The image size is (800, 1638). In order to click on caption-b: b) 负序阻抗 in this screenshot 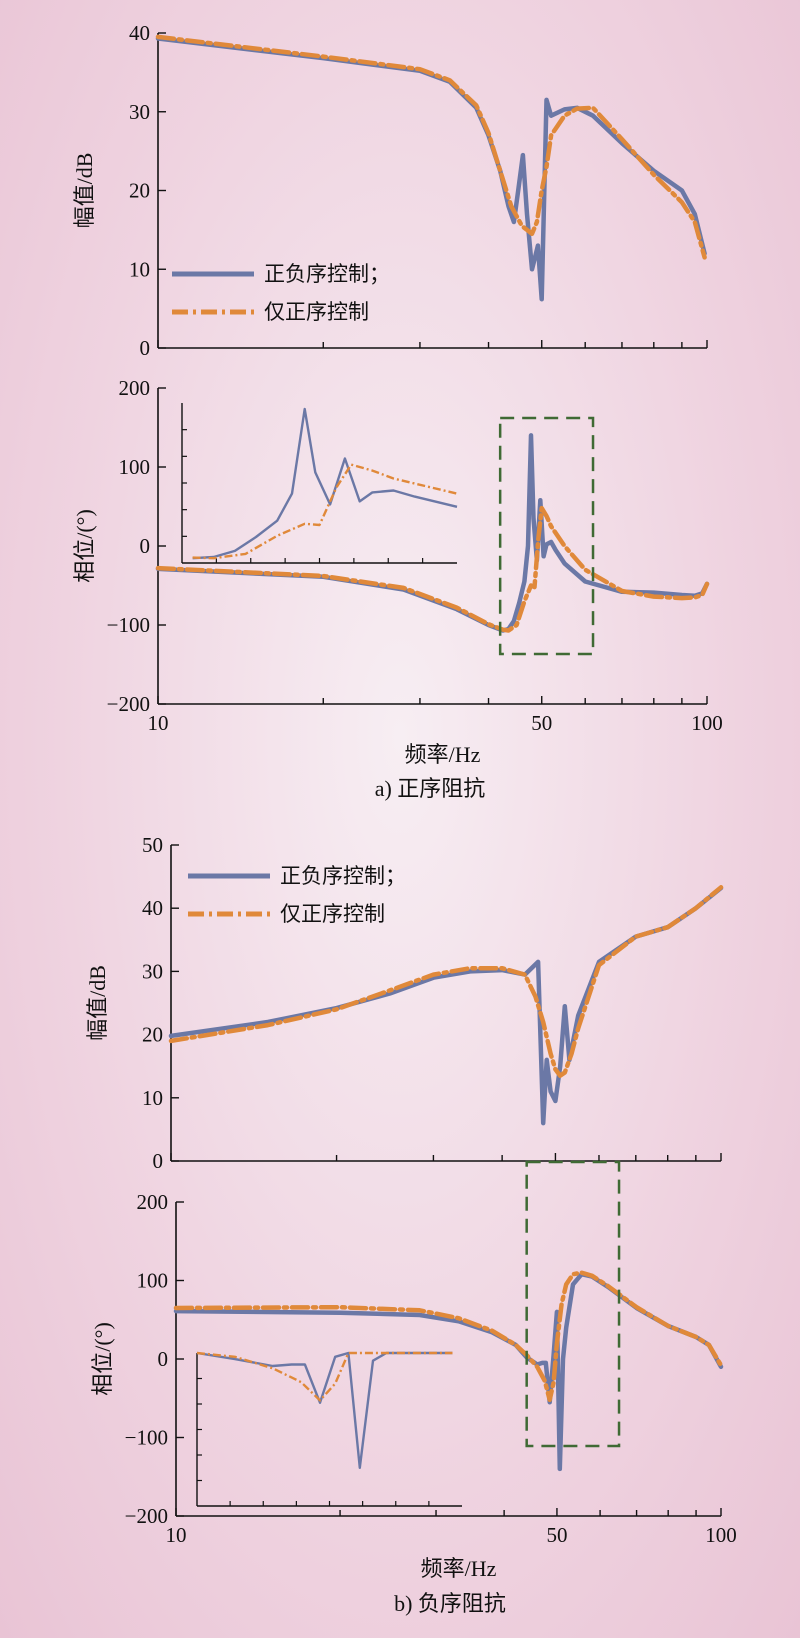, I will do `click(450, 1603)`.